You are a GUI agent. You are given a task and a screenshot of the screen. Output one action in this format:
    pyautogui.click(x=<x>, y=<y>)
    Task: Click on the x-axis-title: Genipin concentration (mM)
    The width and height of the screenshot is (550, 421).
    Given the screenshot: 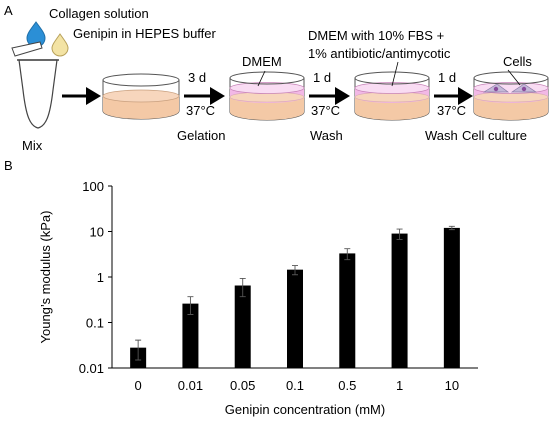 What is the action you would take?
    pyautogui.click(x=305, y=409)
    